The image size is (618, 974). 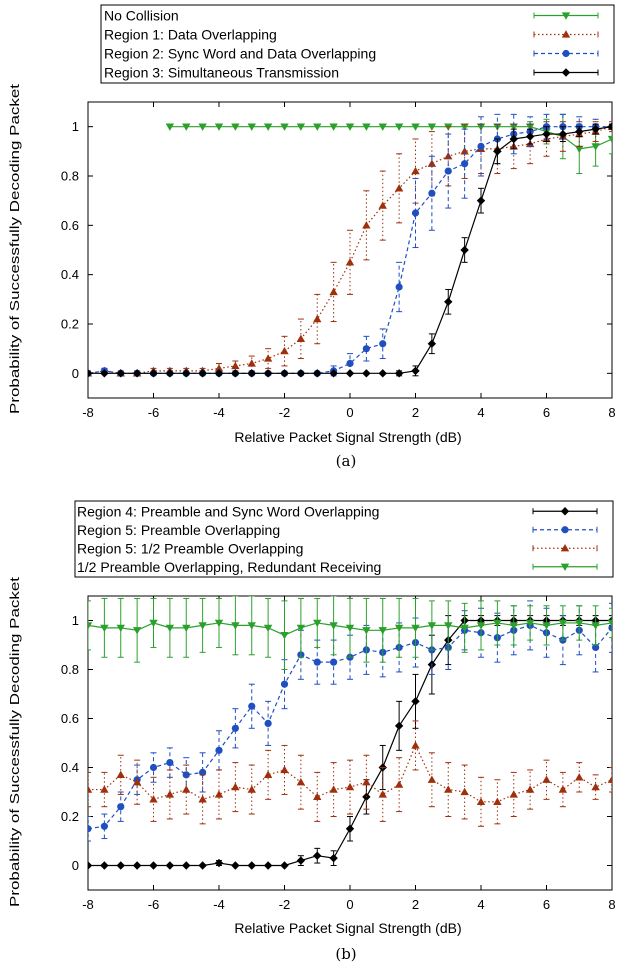 What do you see at coordinates (221, 73) in the screenshot?
I see `legend-label: Region 3: Simultaneous Transmission` at bounding box center [221, 73].